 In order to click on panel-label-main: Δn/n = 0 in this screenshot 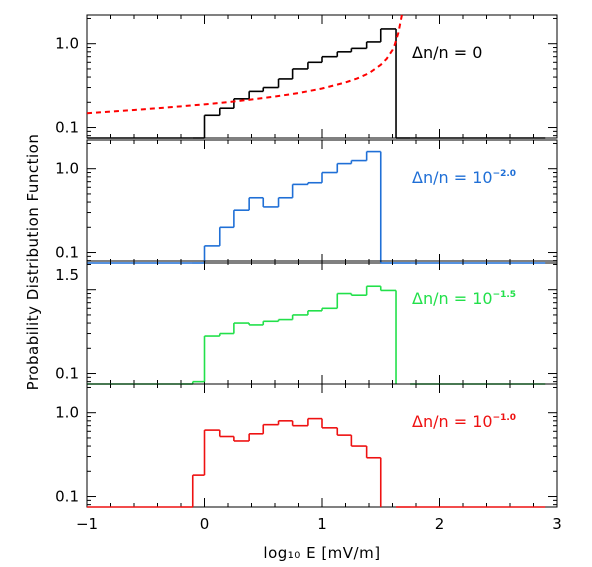, I will do `click(447, 52)`.